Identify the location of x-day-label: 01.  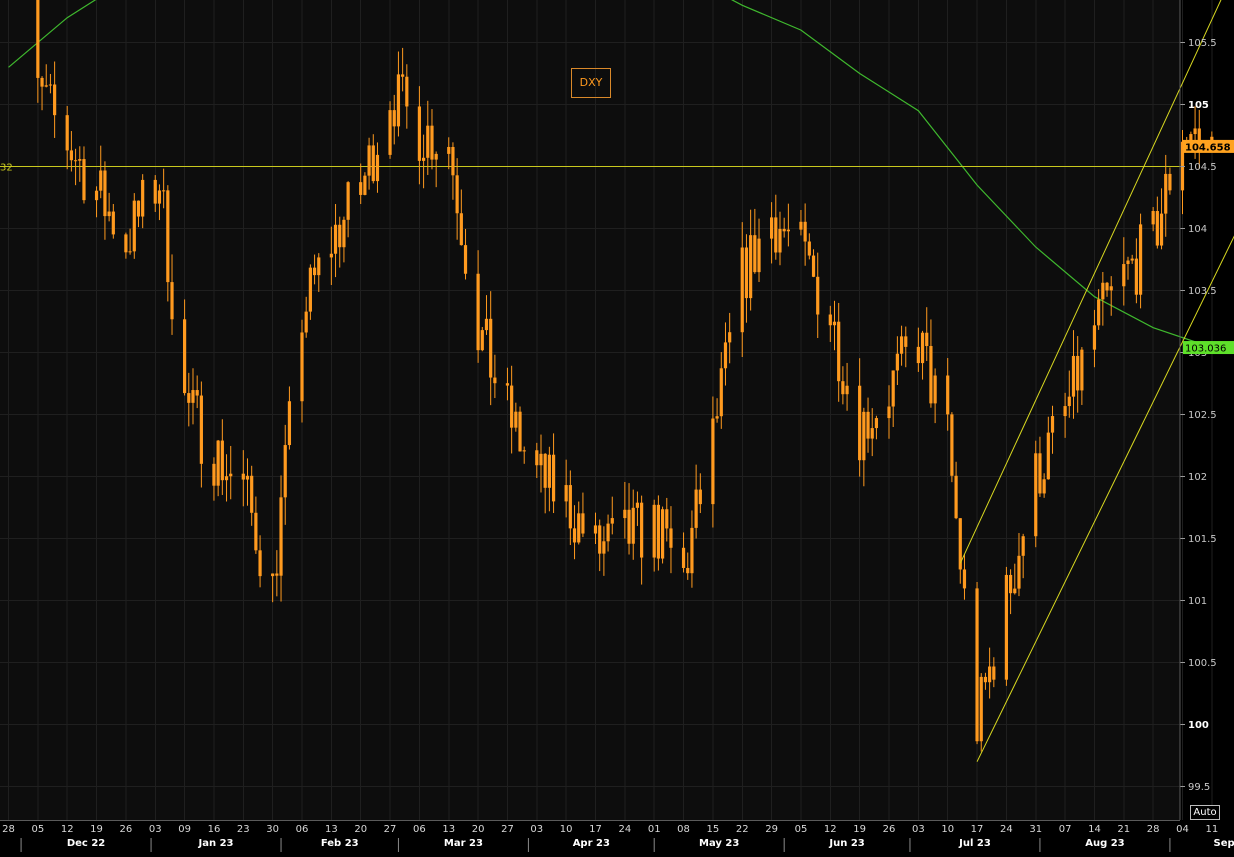
(654, 829).